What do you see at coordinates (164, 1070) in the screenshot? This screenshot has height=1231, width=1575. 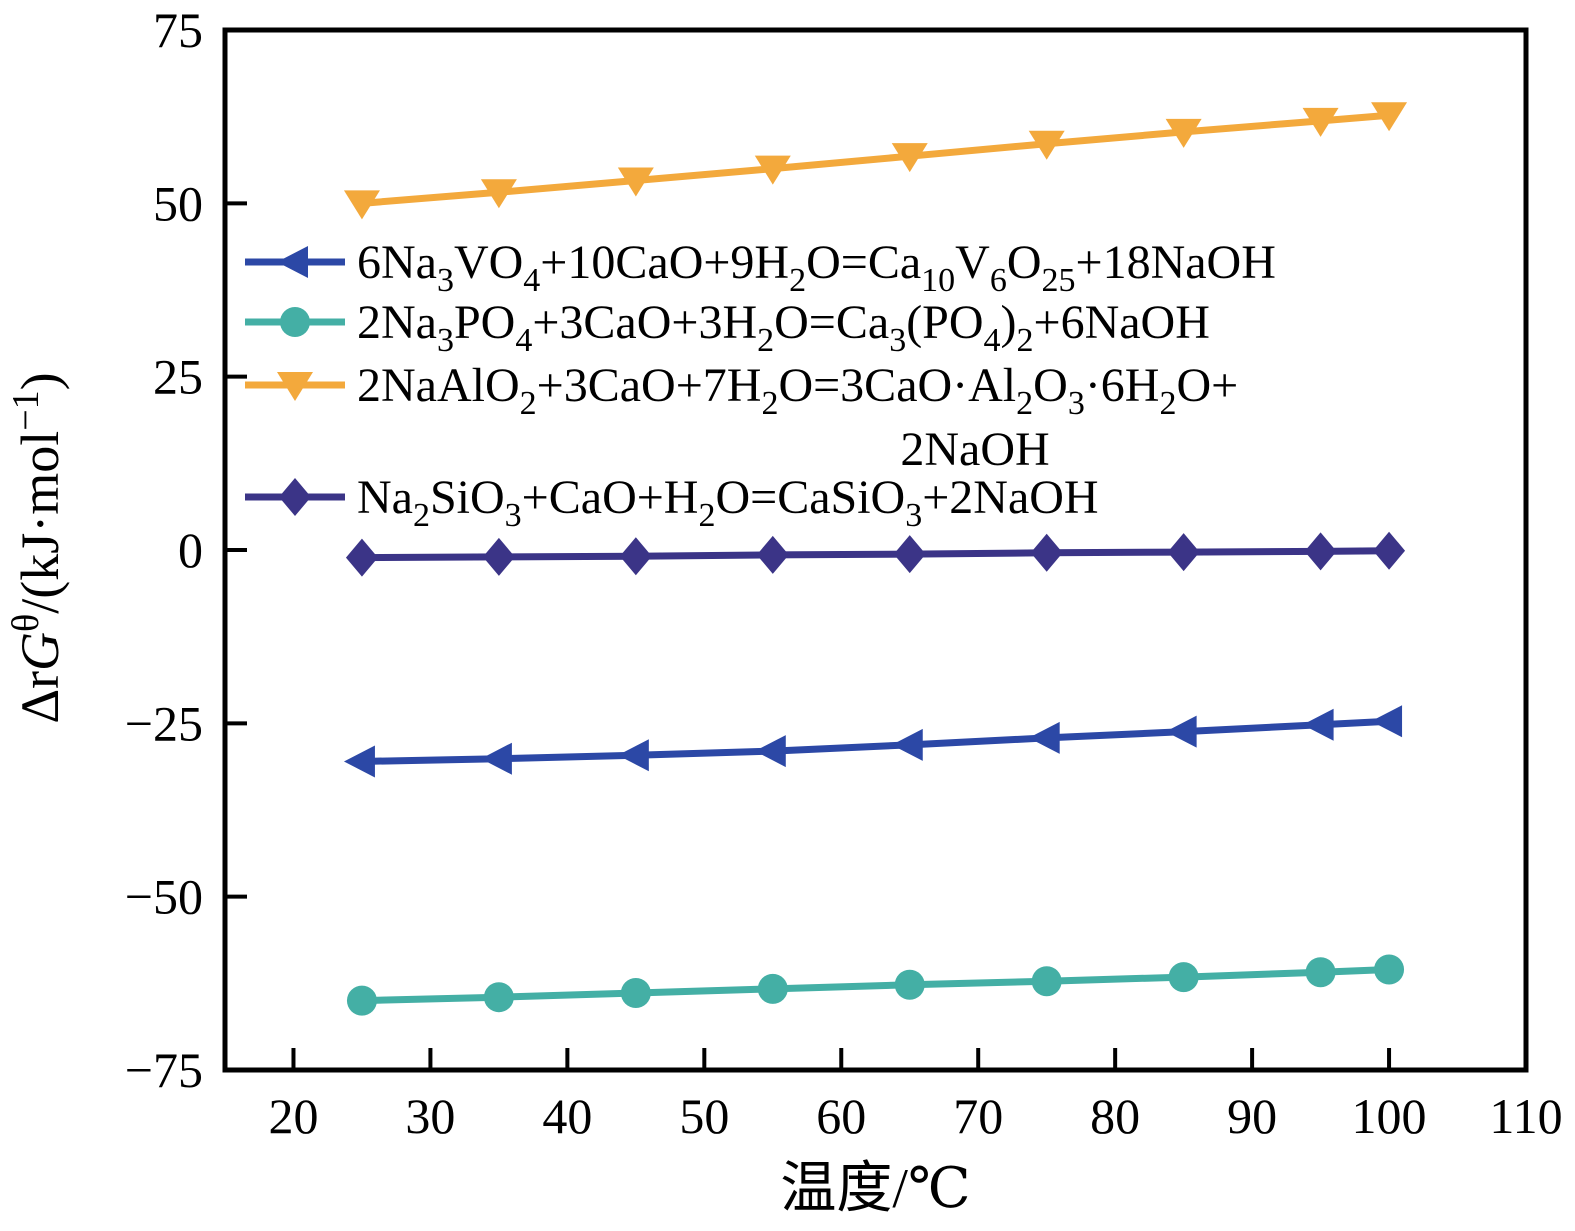 I see `y-tick-label: −75` at bounding box center [164, 1070].